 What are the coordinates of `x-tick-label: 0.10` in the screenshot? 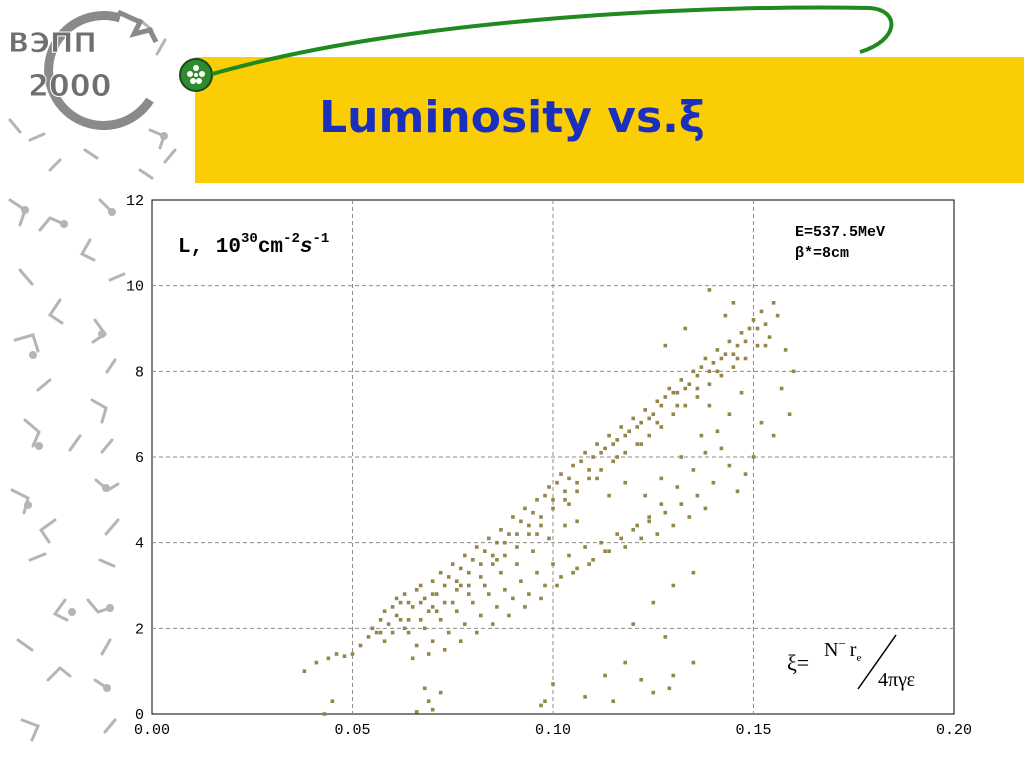 It's located at (553, 730).